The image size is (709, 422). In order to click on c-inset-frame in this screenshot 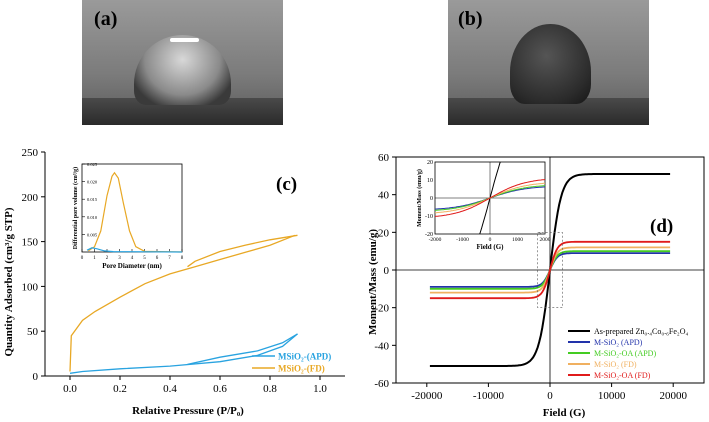, I will do `click(132, 208)`.